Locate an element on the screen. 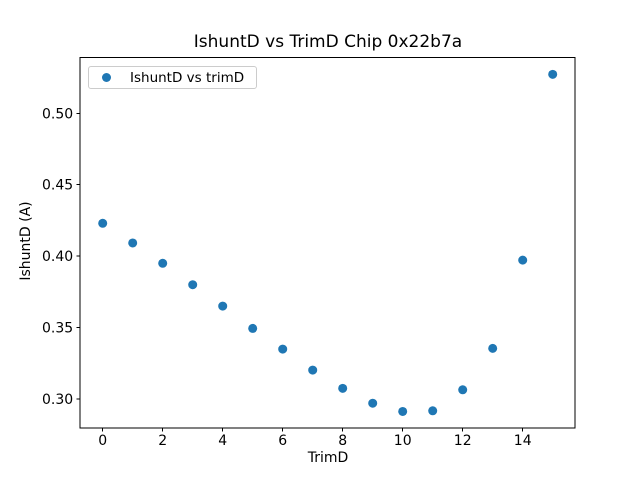 The height and width of the screenshot is (480, 640). y-tick-label: 0.35 is located at coordinates (57, 329).